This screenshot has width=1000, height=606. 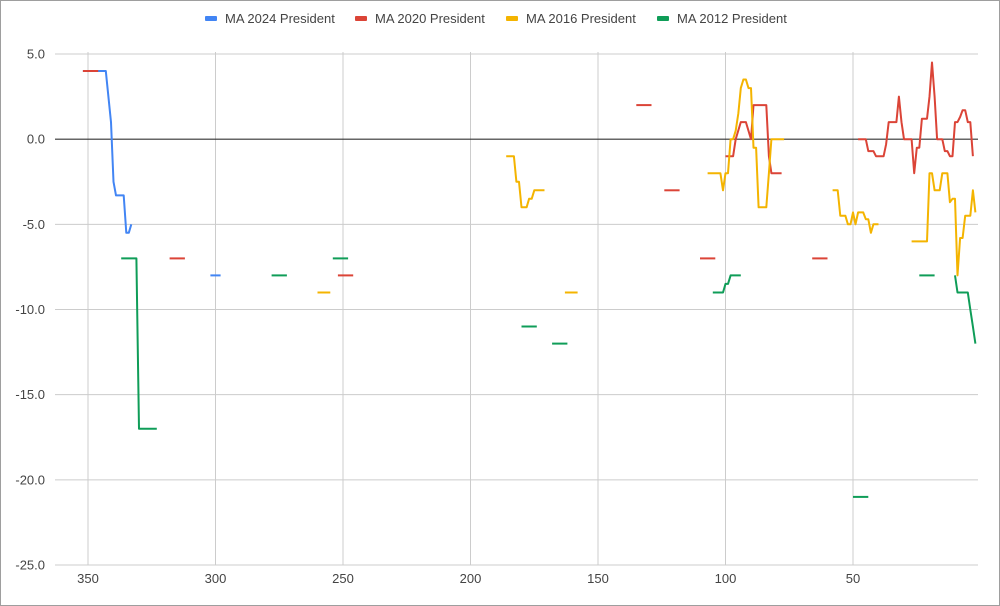 I want to click on y-tick-label: -20.0, so click(x=30, y=479).